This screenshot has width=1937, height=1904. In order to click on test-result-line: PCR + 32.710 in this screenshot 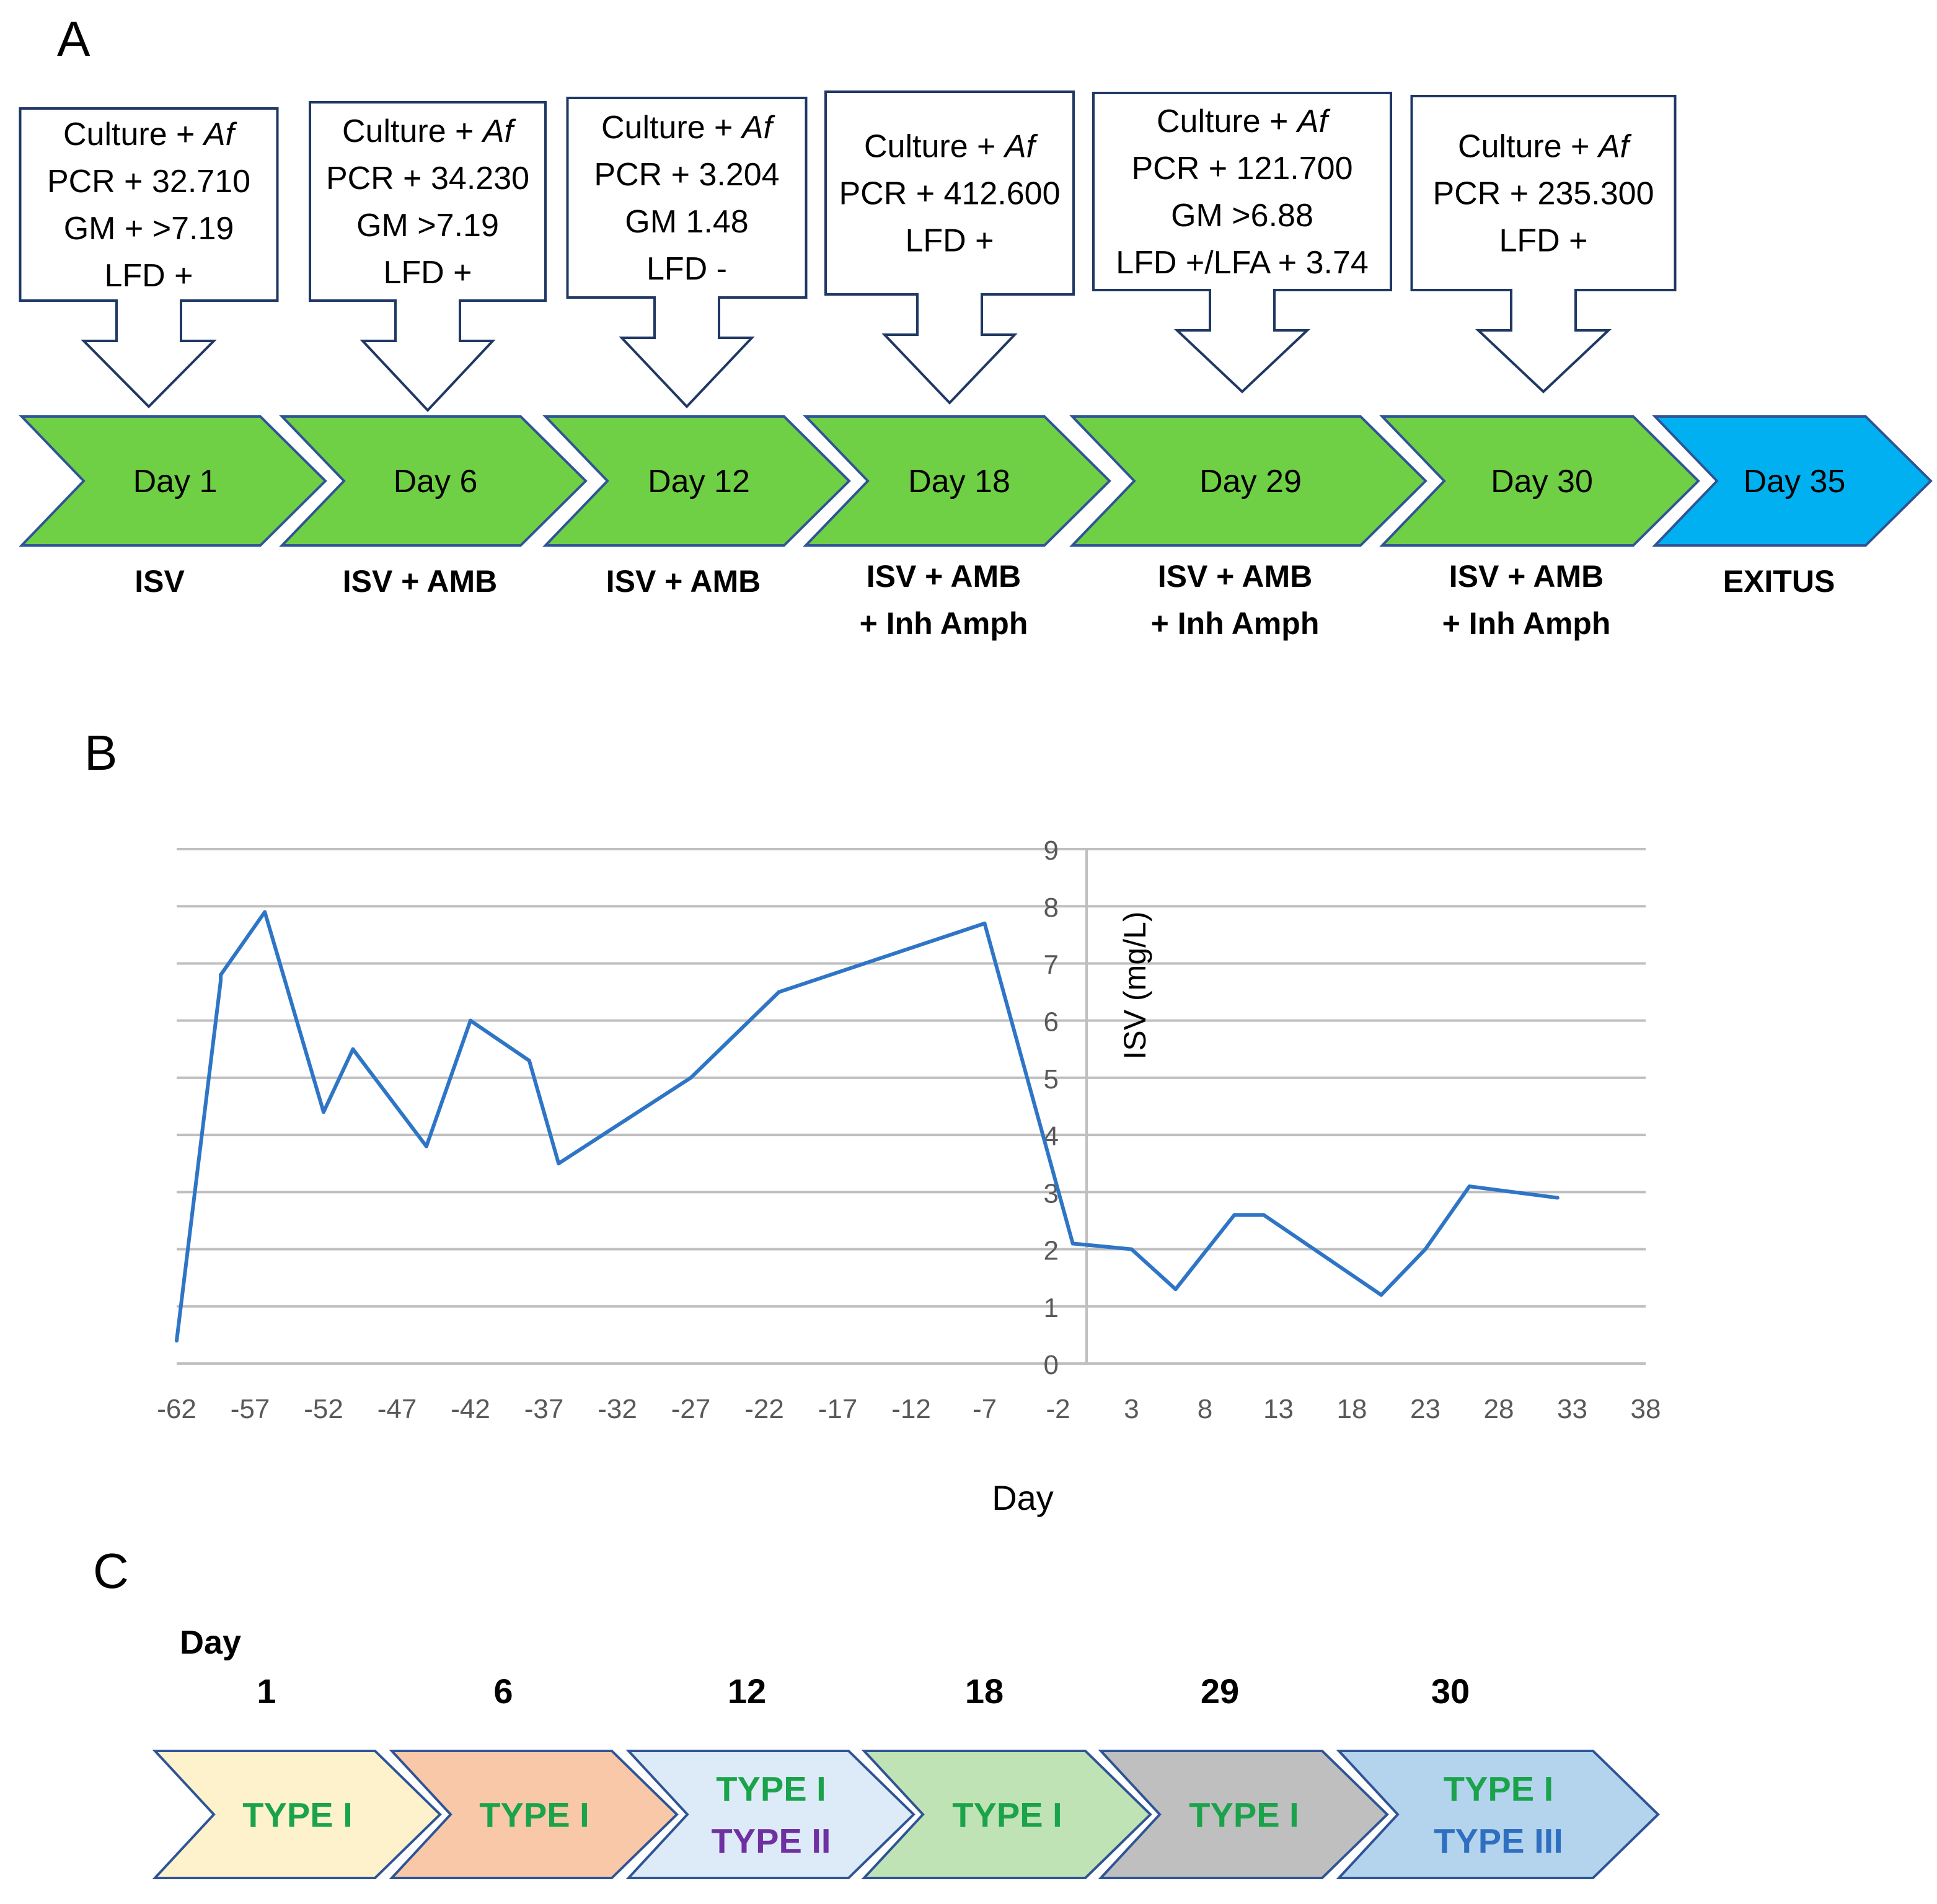, I will do `click(148, 182)`.